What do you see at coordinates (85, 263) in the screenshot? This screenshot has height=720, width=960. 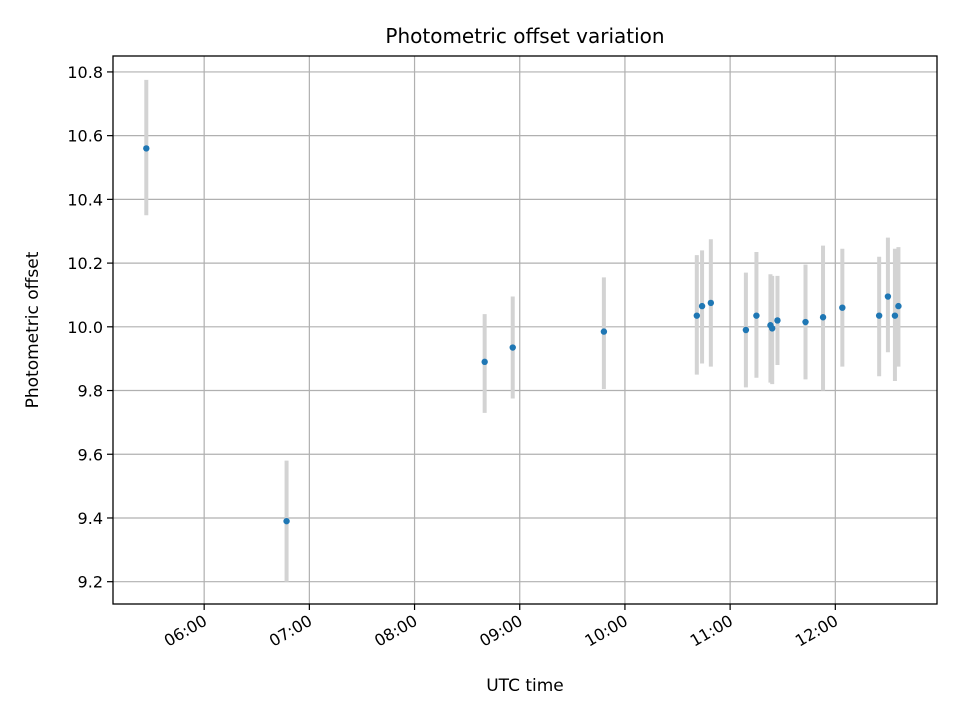 I see `y-tick-label: 10.2` at bounding box center [85, 263].